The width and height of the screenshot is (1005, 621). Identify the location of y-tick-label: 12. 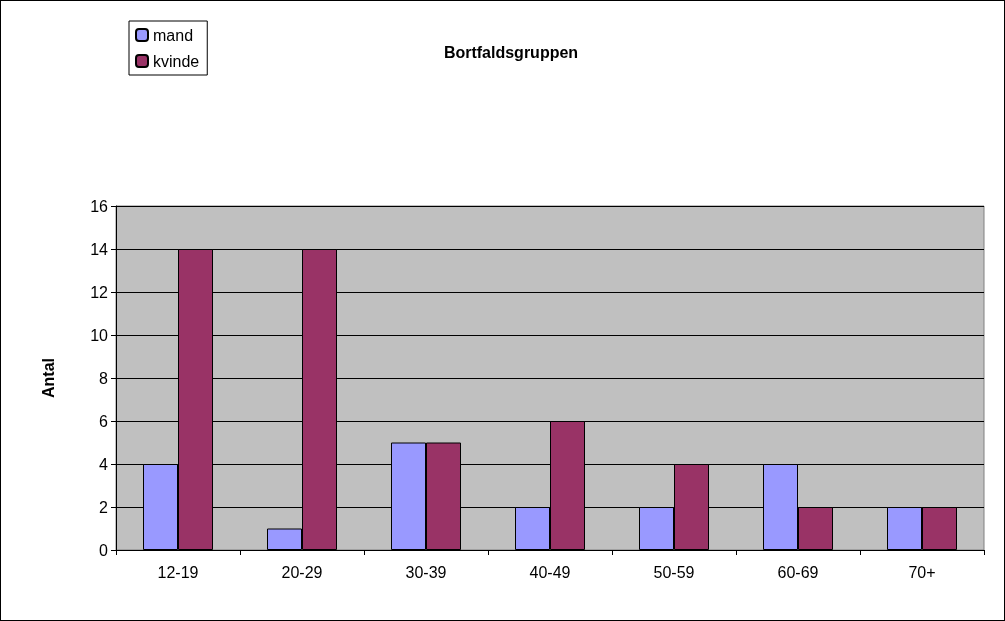
(99, 292).